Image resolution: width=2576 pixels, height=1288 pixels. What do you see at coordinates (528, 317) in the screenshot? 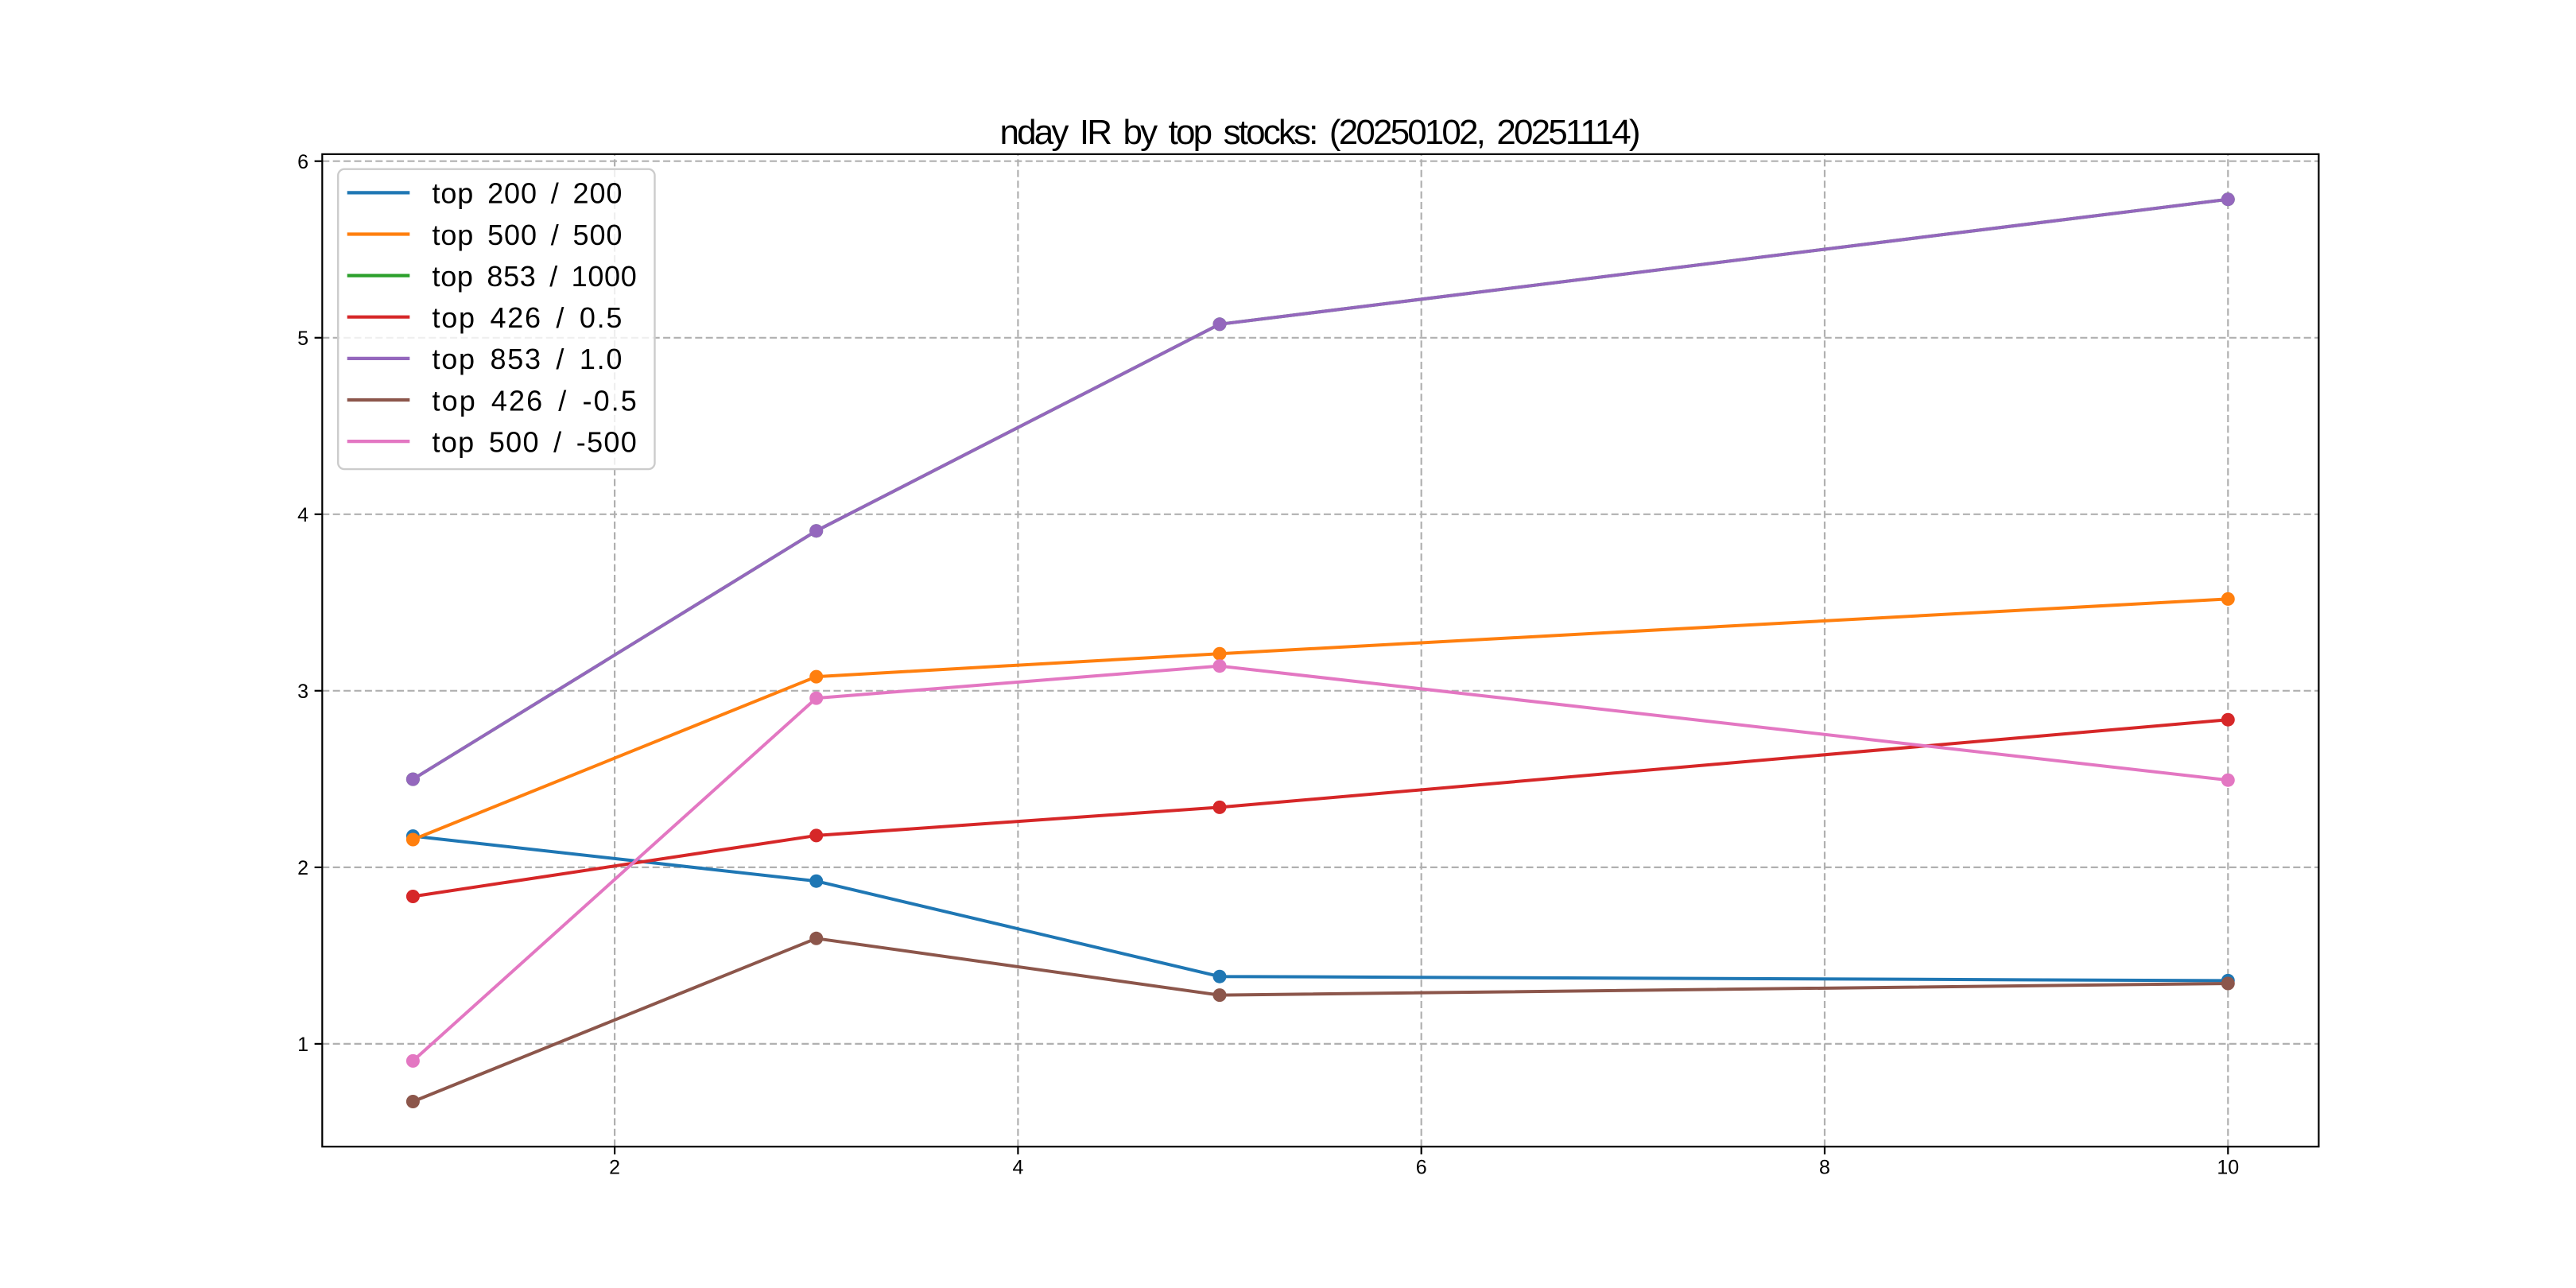
I see `svg-text: top 426 / 0.5` at bounding box center [528, 317].